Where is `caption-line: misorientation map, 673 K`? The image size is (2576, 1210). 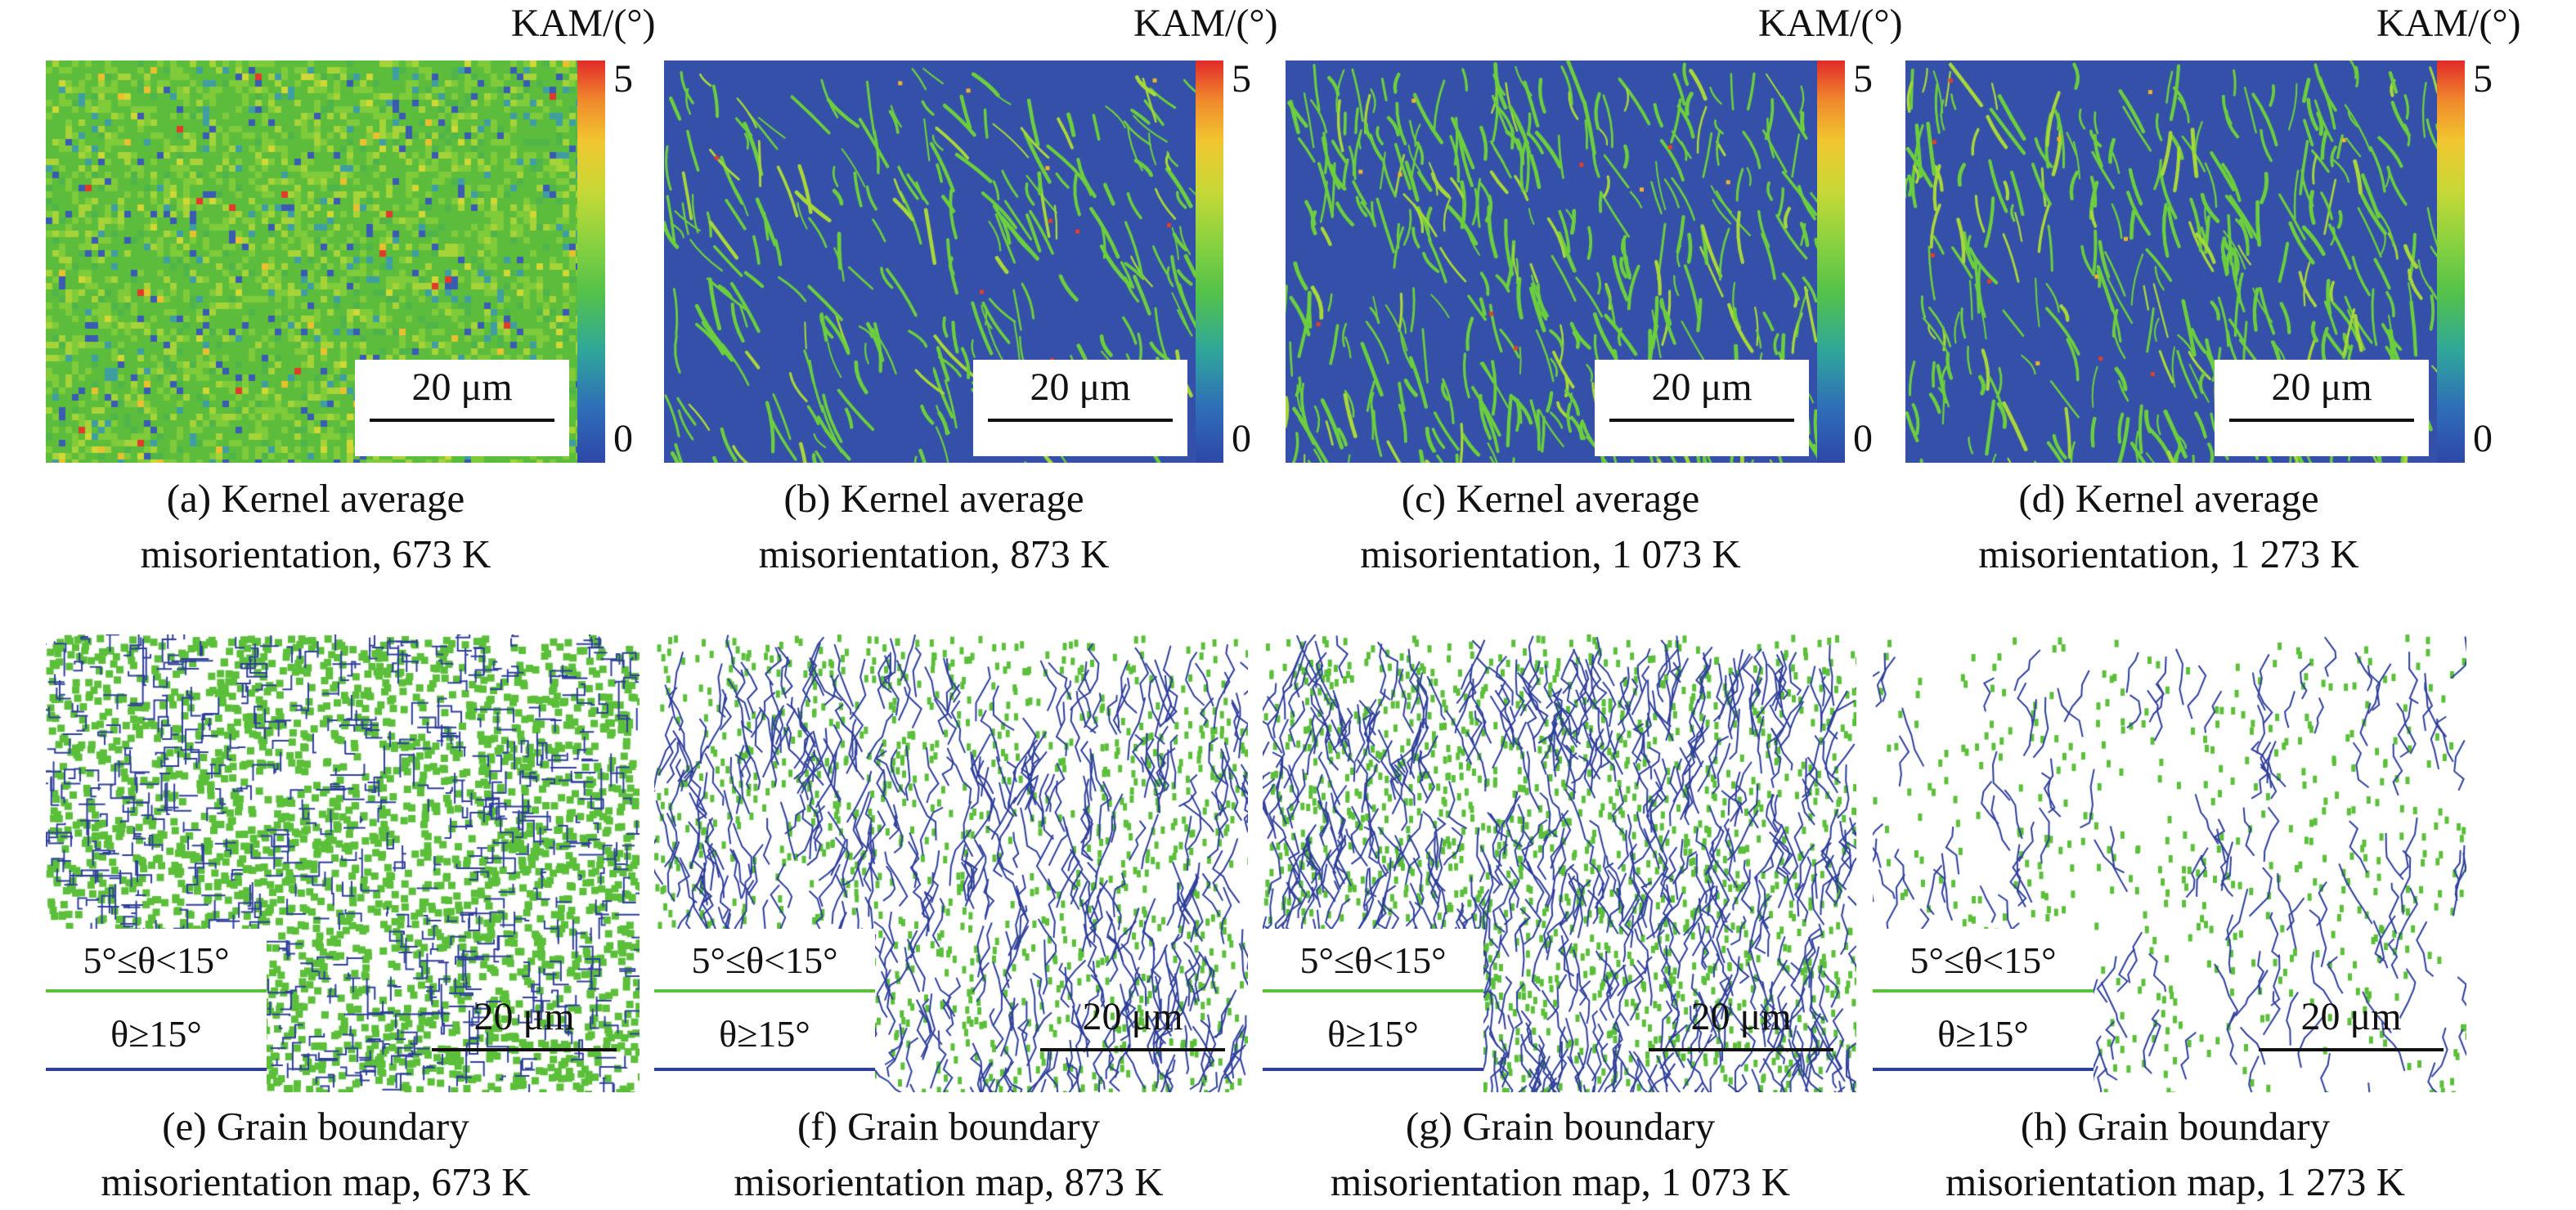
caption-line: misorientation map, 673 K is located at coordinates (316, 1181).